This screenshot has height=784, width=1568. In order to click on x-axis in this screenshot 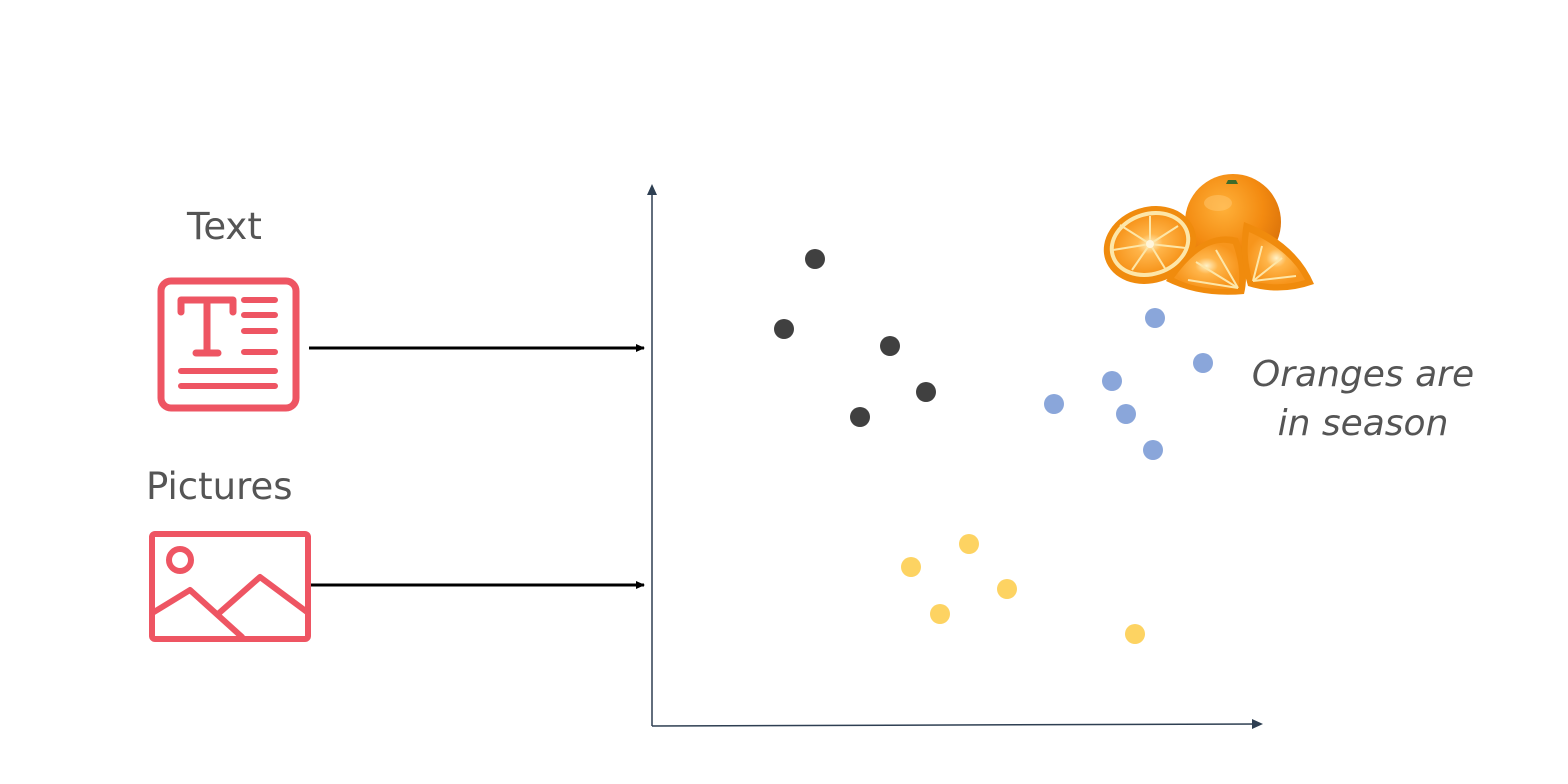, I will do `click(957, 724)`.